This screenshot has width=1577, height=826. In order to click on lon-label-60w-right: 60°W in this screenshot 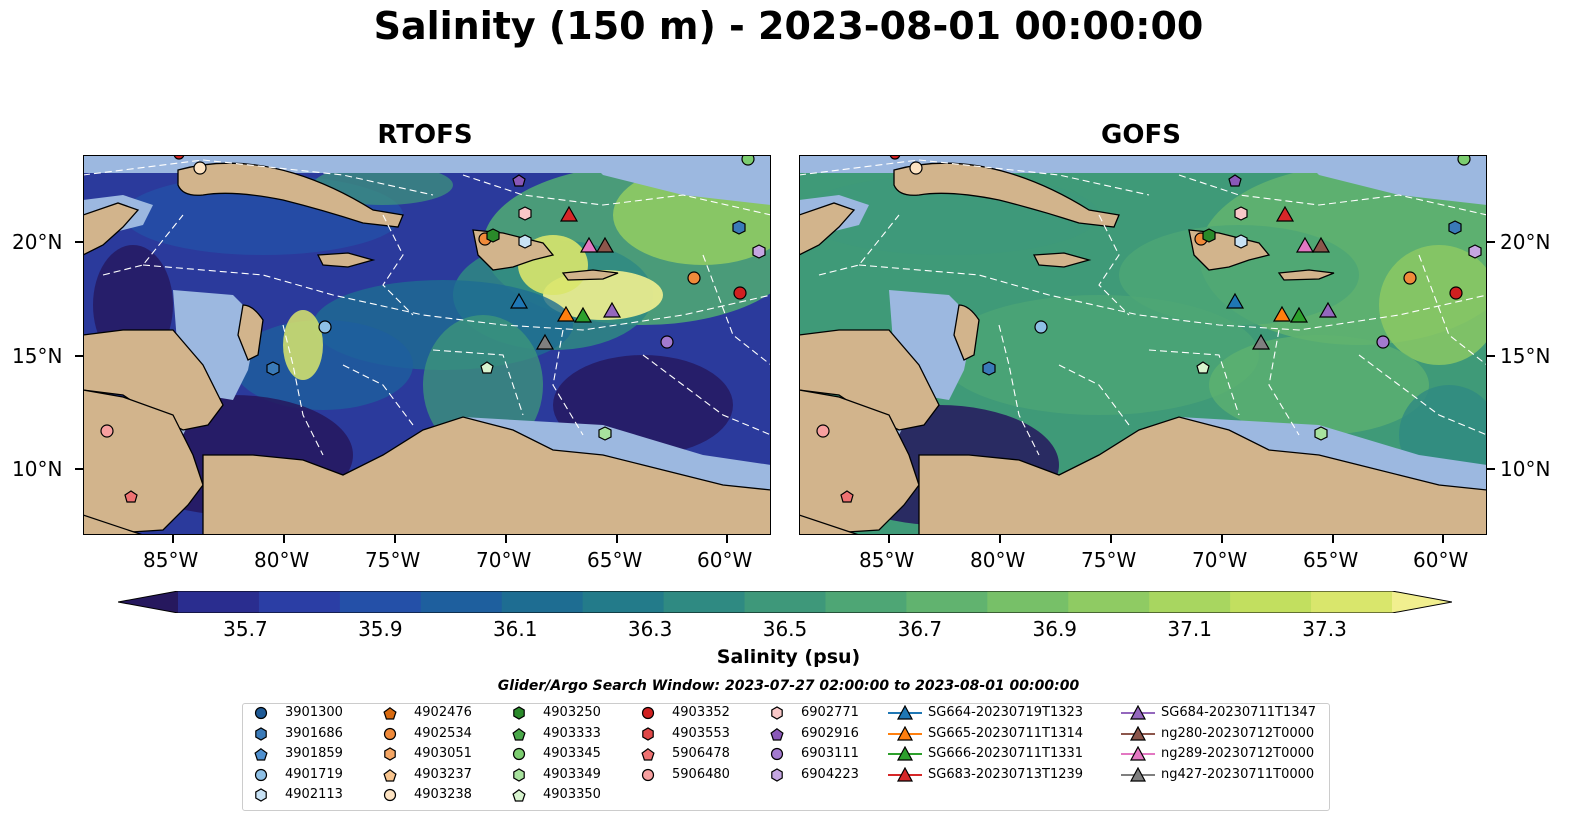, I will do `click(1441, 560)`.